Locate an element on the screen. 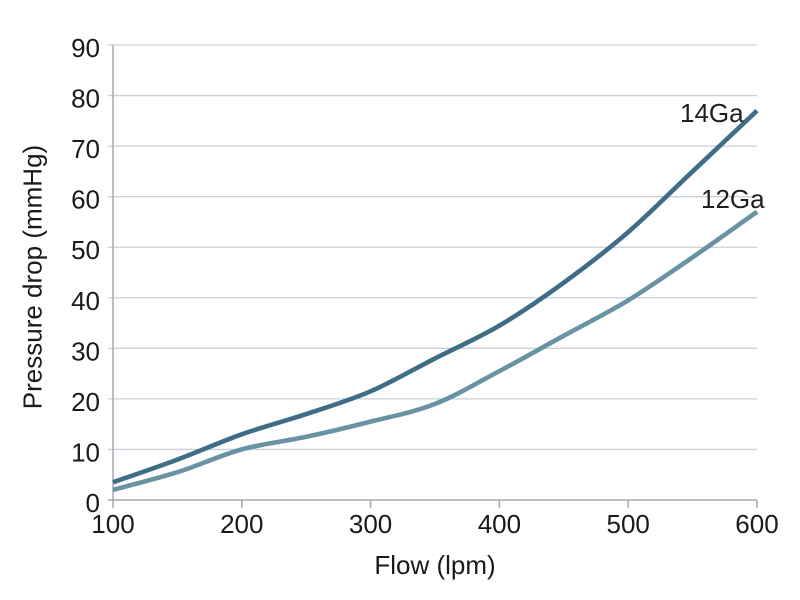 Image resolution: width=800 pixels, height=600 pixels. y-tick-label-80: 80 is located at coordinates (85, 99).